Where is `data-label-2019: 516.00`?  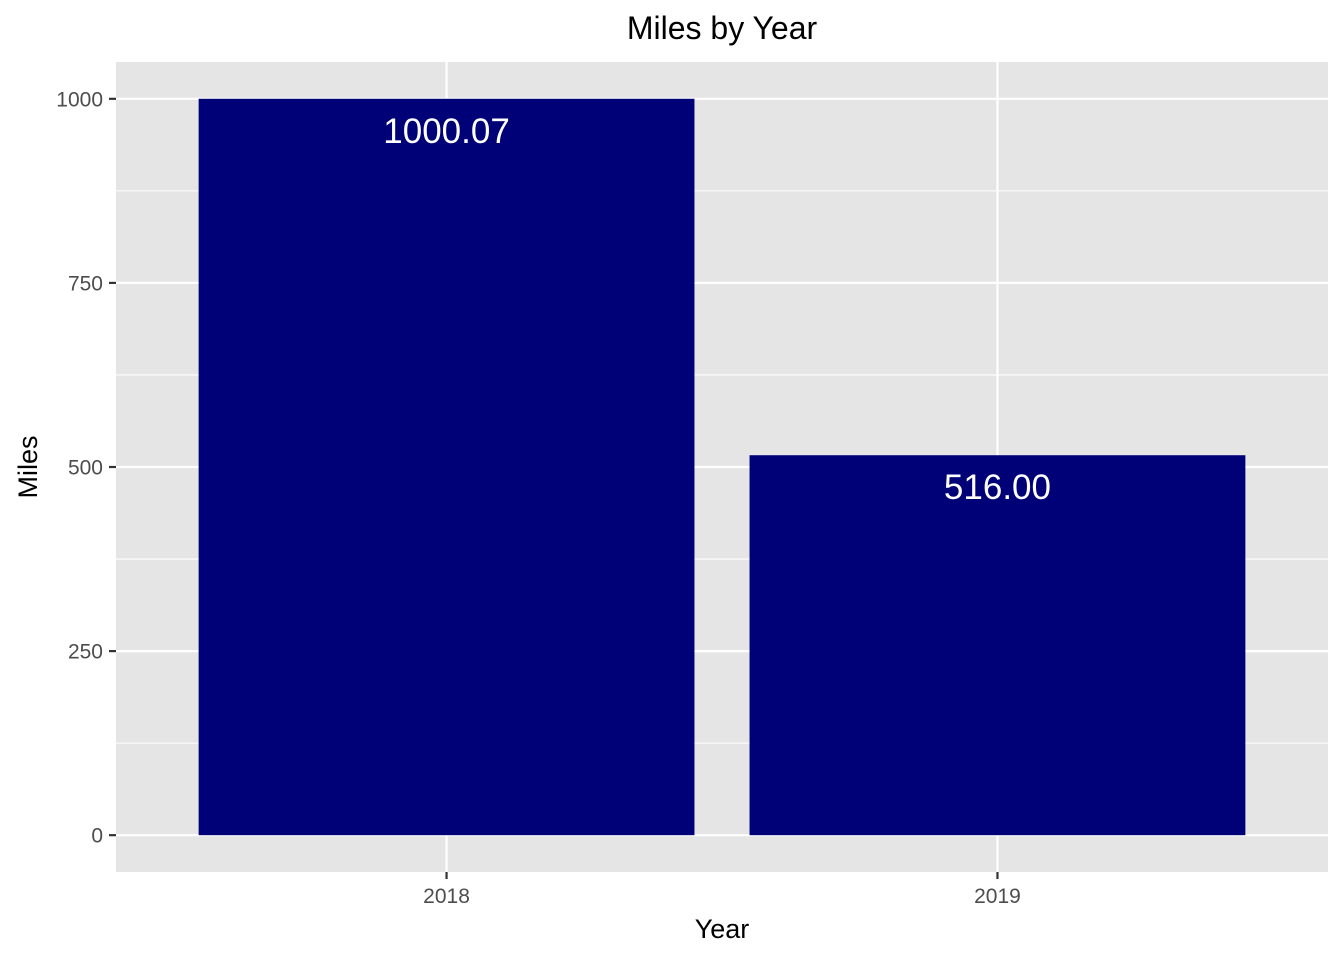 data-label-2019: 516.00 is located at coordinates (997, 487).